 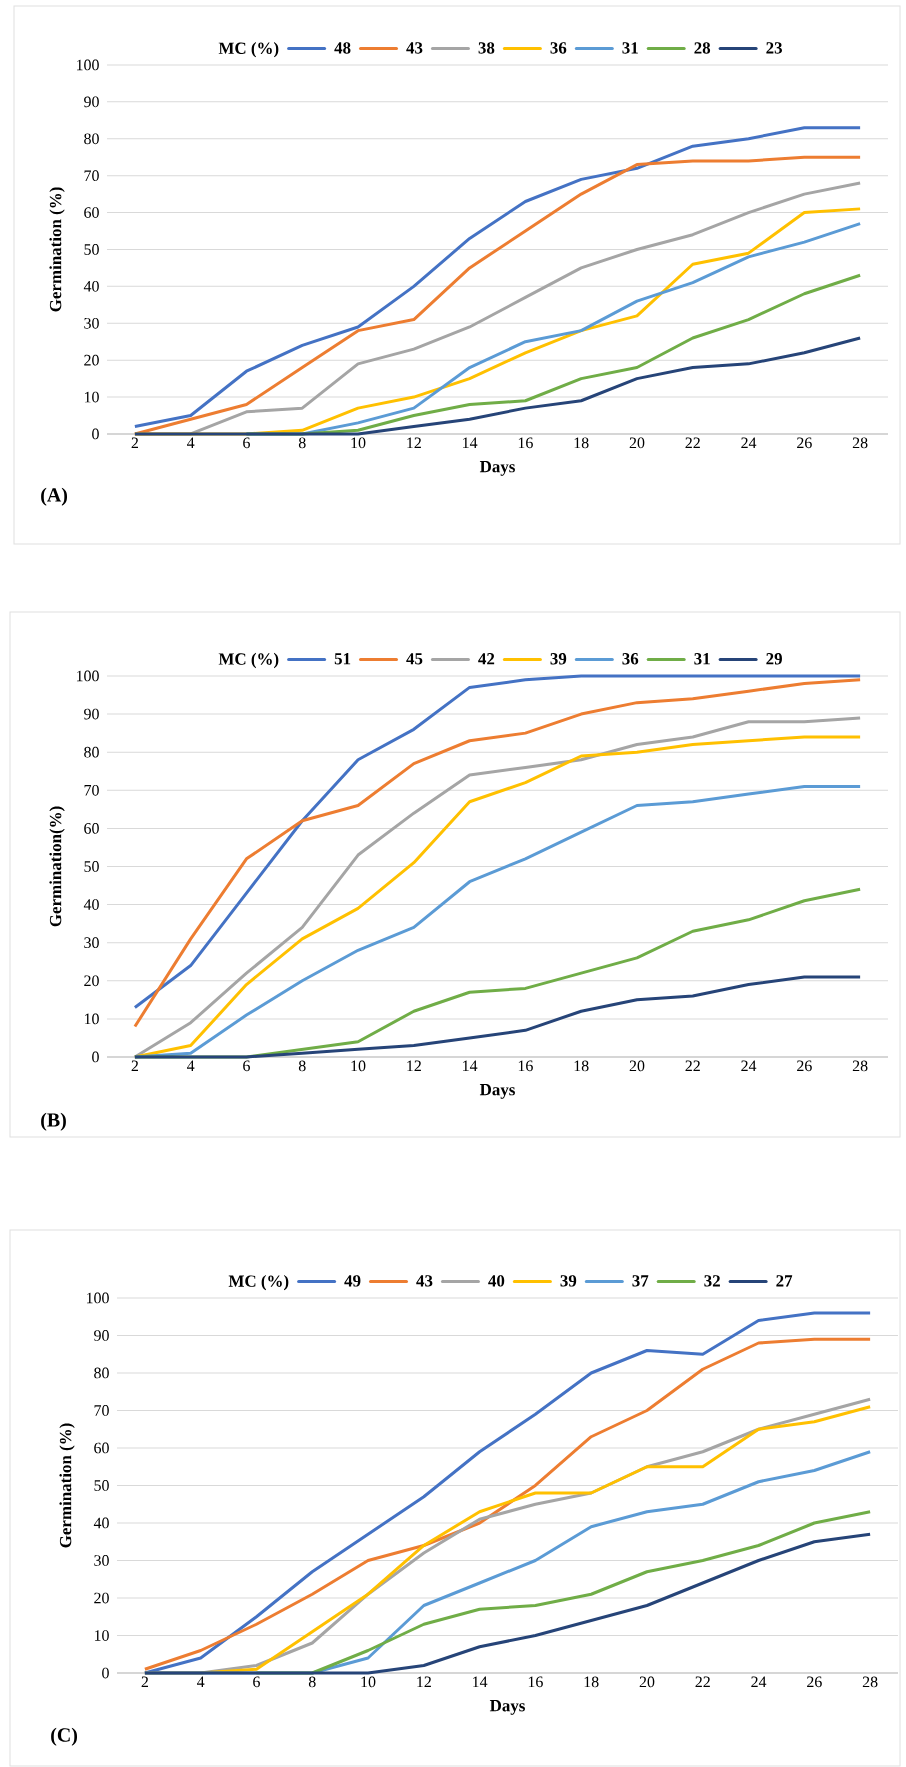 What do you see at coordinates (774, 659) in the screenshot?
I see `legend-label: 29` at bounding box center [774, 659].